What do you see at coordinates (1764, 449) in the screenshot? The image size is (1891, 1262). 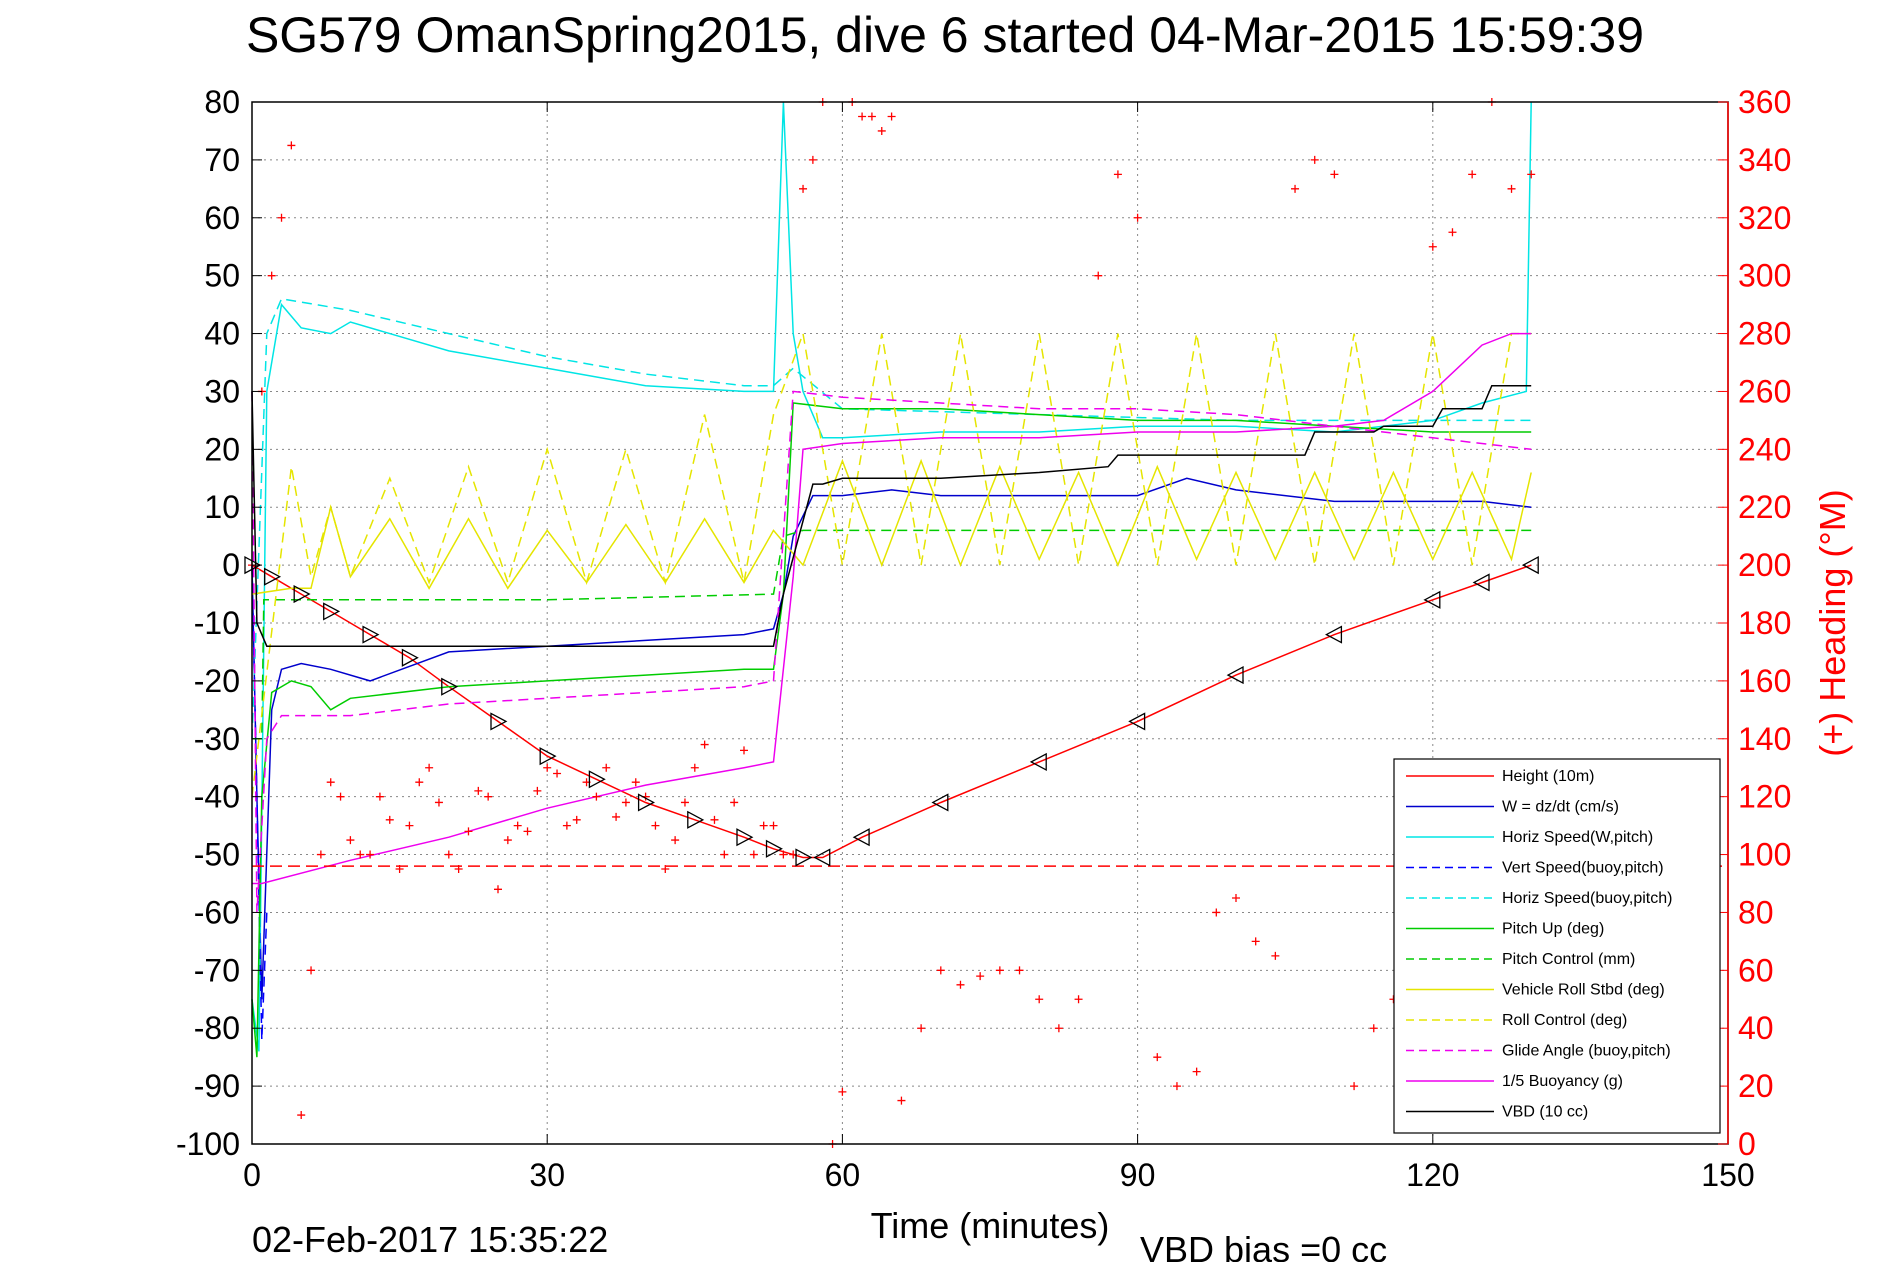 I see `right-tick-label: 240` at bounding box center [1764, 449].